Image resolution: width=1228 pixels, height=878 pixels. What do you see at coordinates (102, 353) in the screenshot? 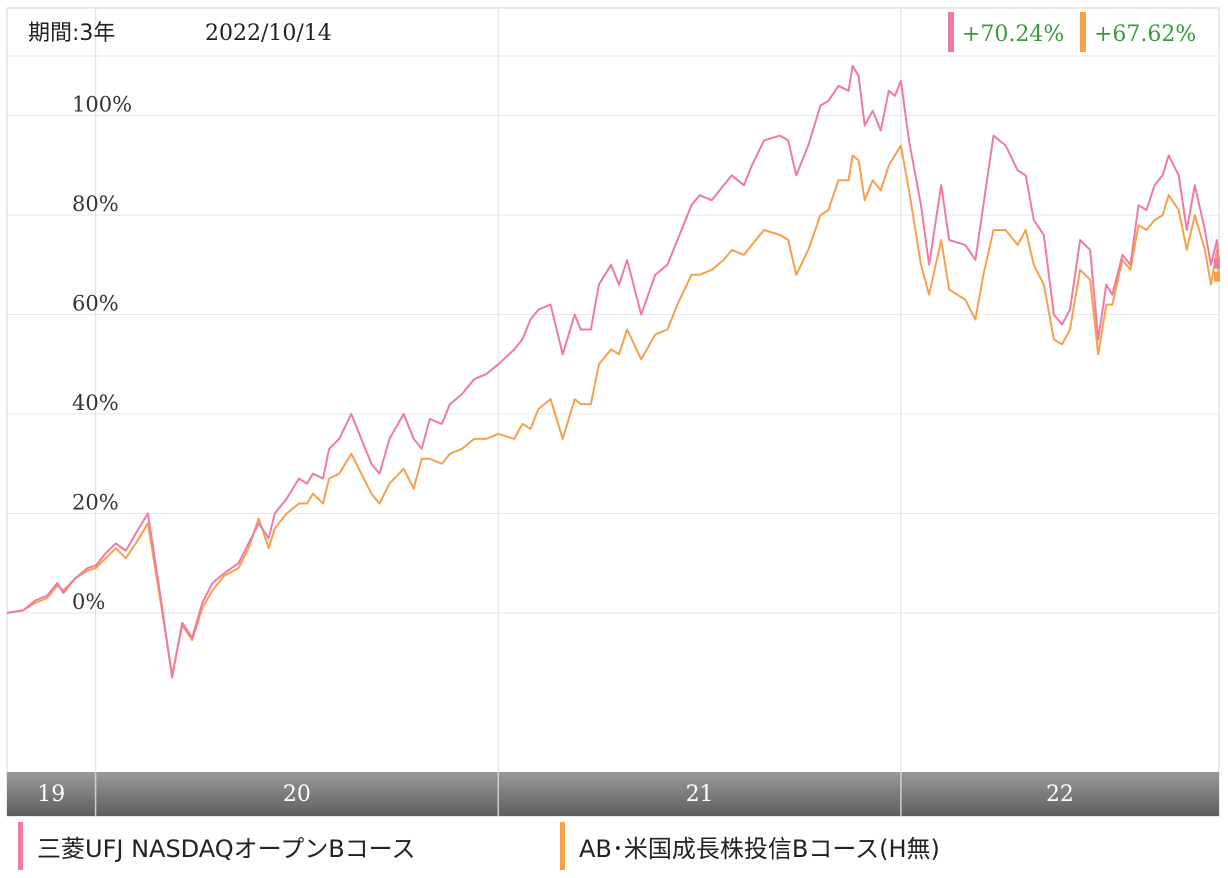
I see `y-tick-labels: 0% 20% 40% 60% 80% 100%` at bounding box center [102, 353].